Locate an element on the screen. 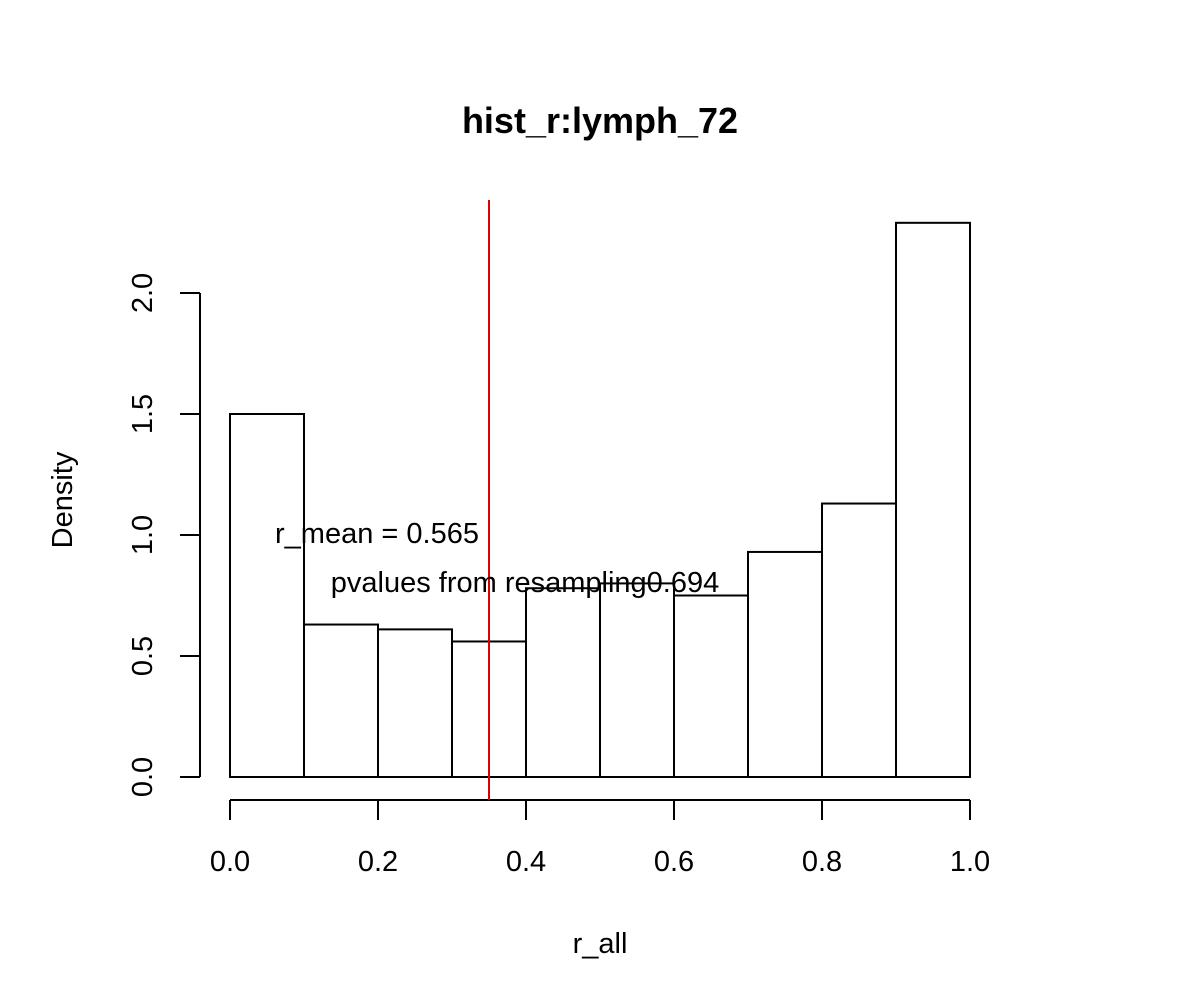 The height and width of the screenshot is (1000, 1200). chart-title: hist_r:lymph_72 is located at coordinates (600, 120).